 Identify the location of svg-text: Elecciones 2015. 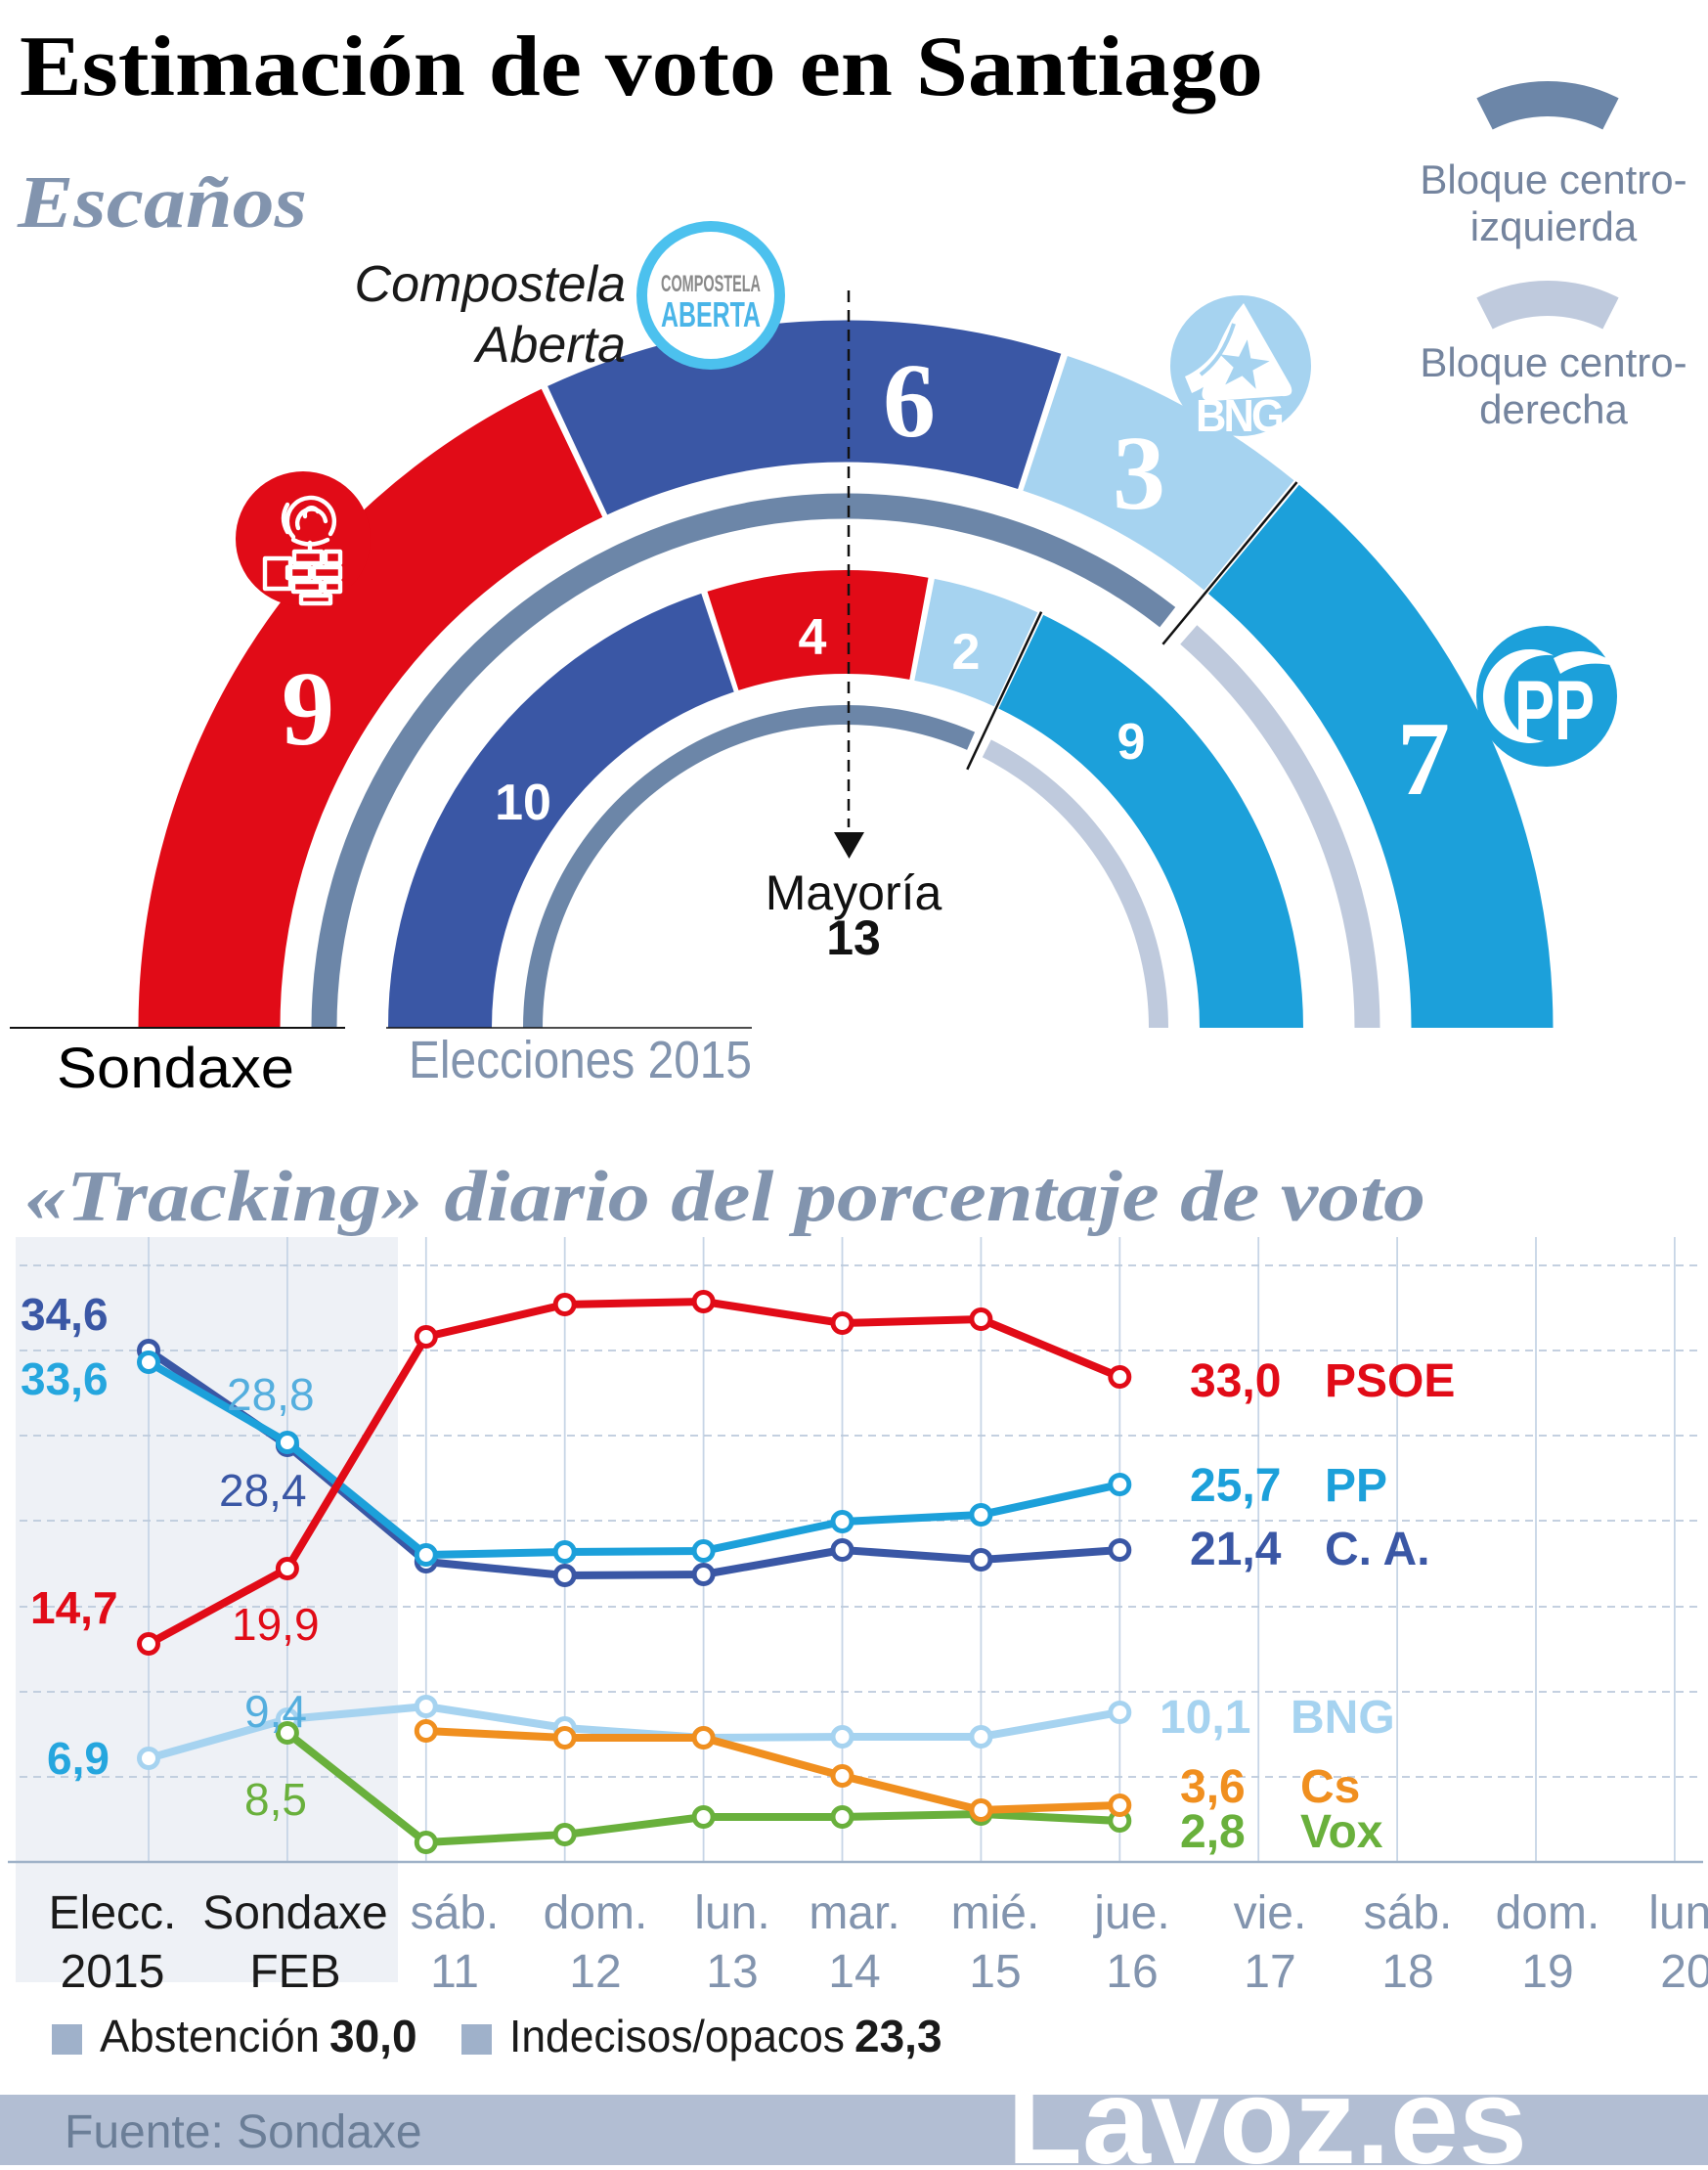
(580, 1060).